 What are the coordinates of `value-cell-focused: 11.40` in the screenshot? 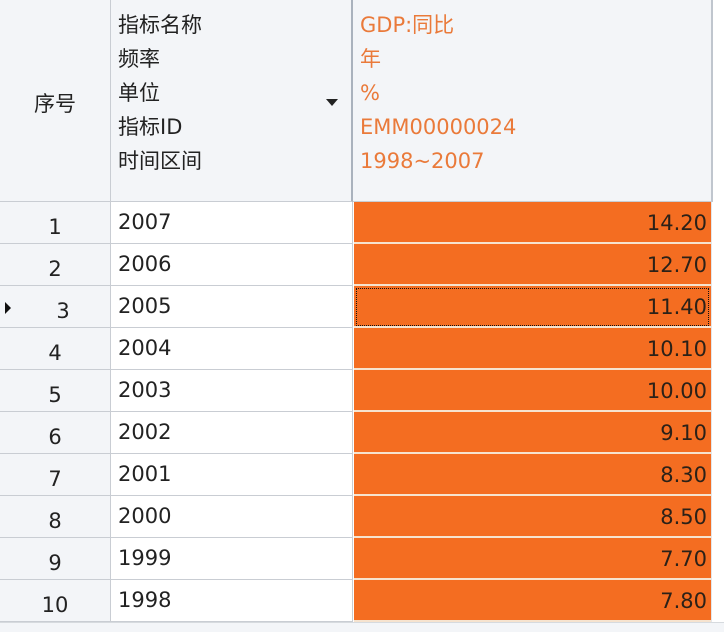 It's located at (532, 307).